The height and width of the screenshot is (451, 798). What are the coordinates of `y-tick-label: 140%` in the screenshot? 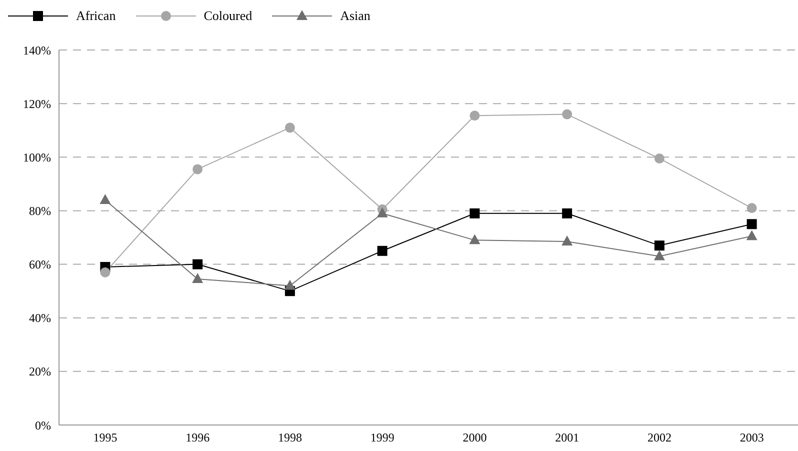 It's located at (37, 50).